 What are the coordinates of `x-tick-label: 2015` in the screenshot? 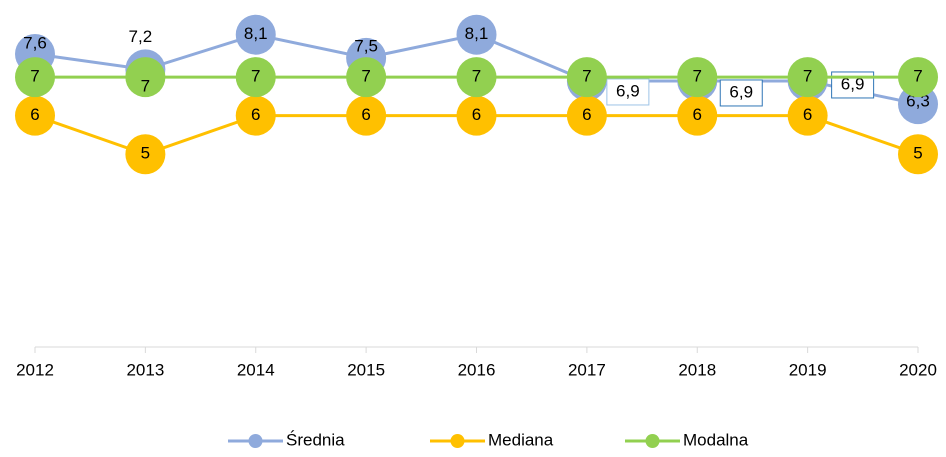 It's located at (366, 369).